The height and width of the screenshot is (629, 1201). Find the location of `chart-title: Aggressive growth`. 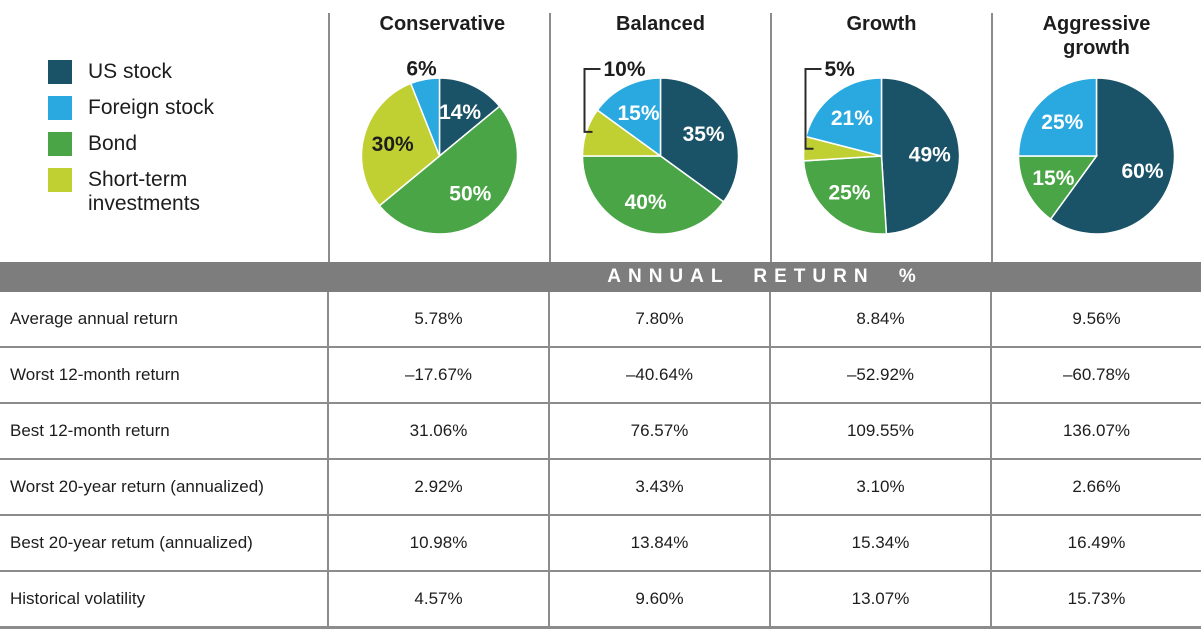

chart-title: Aggressive growth is located at coordinates (1096, 36).